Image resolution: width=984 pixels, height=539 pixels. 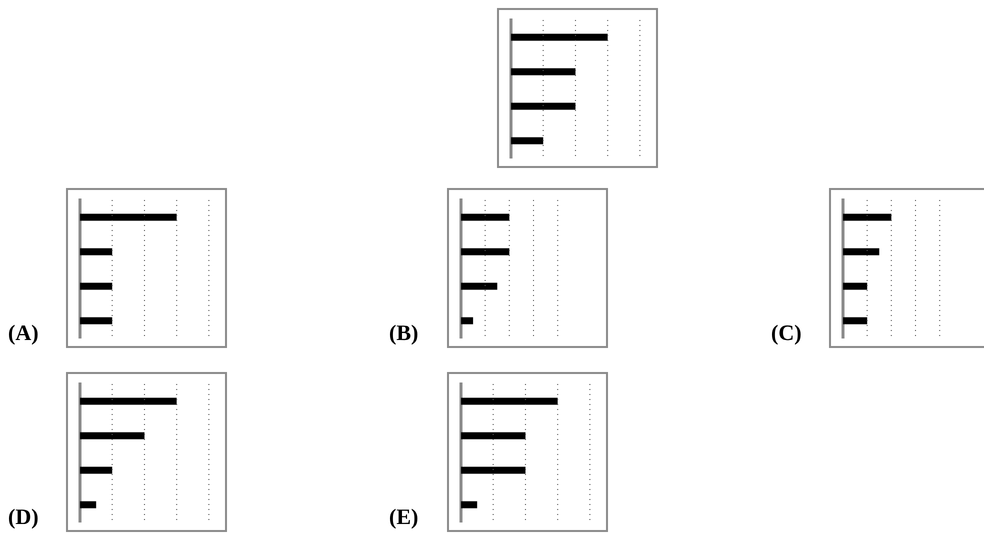 What do you see at coordinates (403, 333) in the screenshot?
I see `text: (B)` at bounding box center [403, 333].